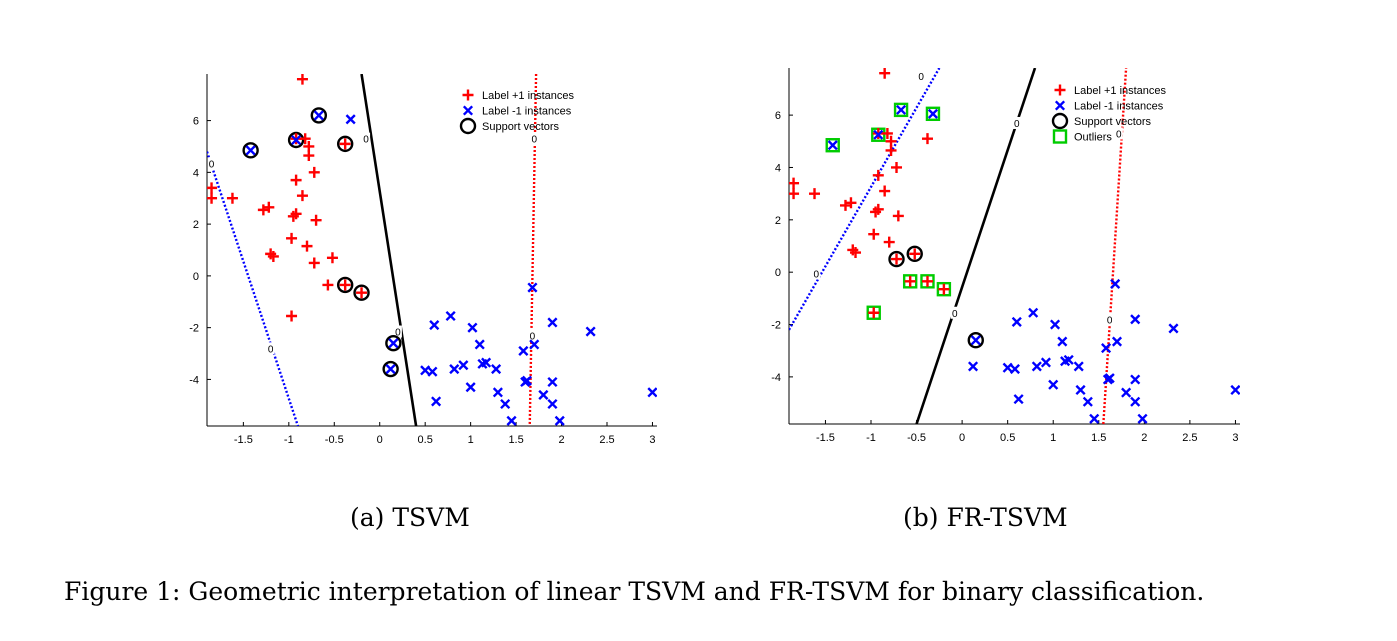 The width and height of the screenshot is (1397, 641). I want to click on legend-label: Label -1 instances, so click(1119, 107).